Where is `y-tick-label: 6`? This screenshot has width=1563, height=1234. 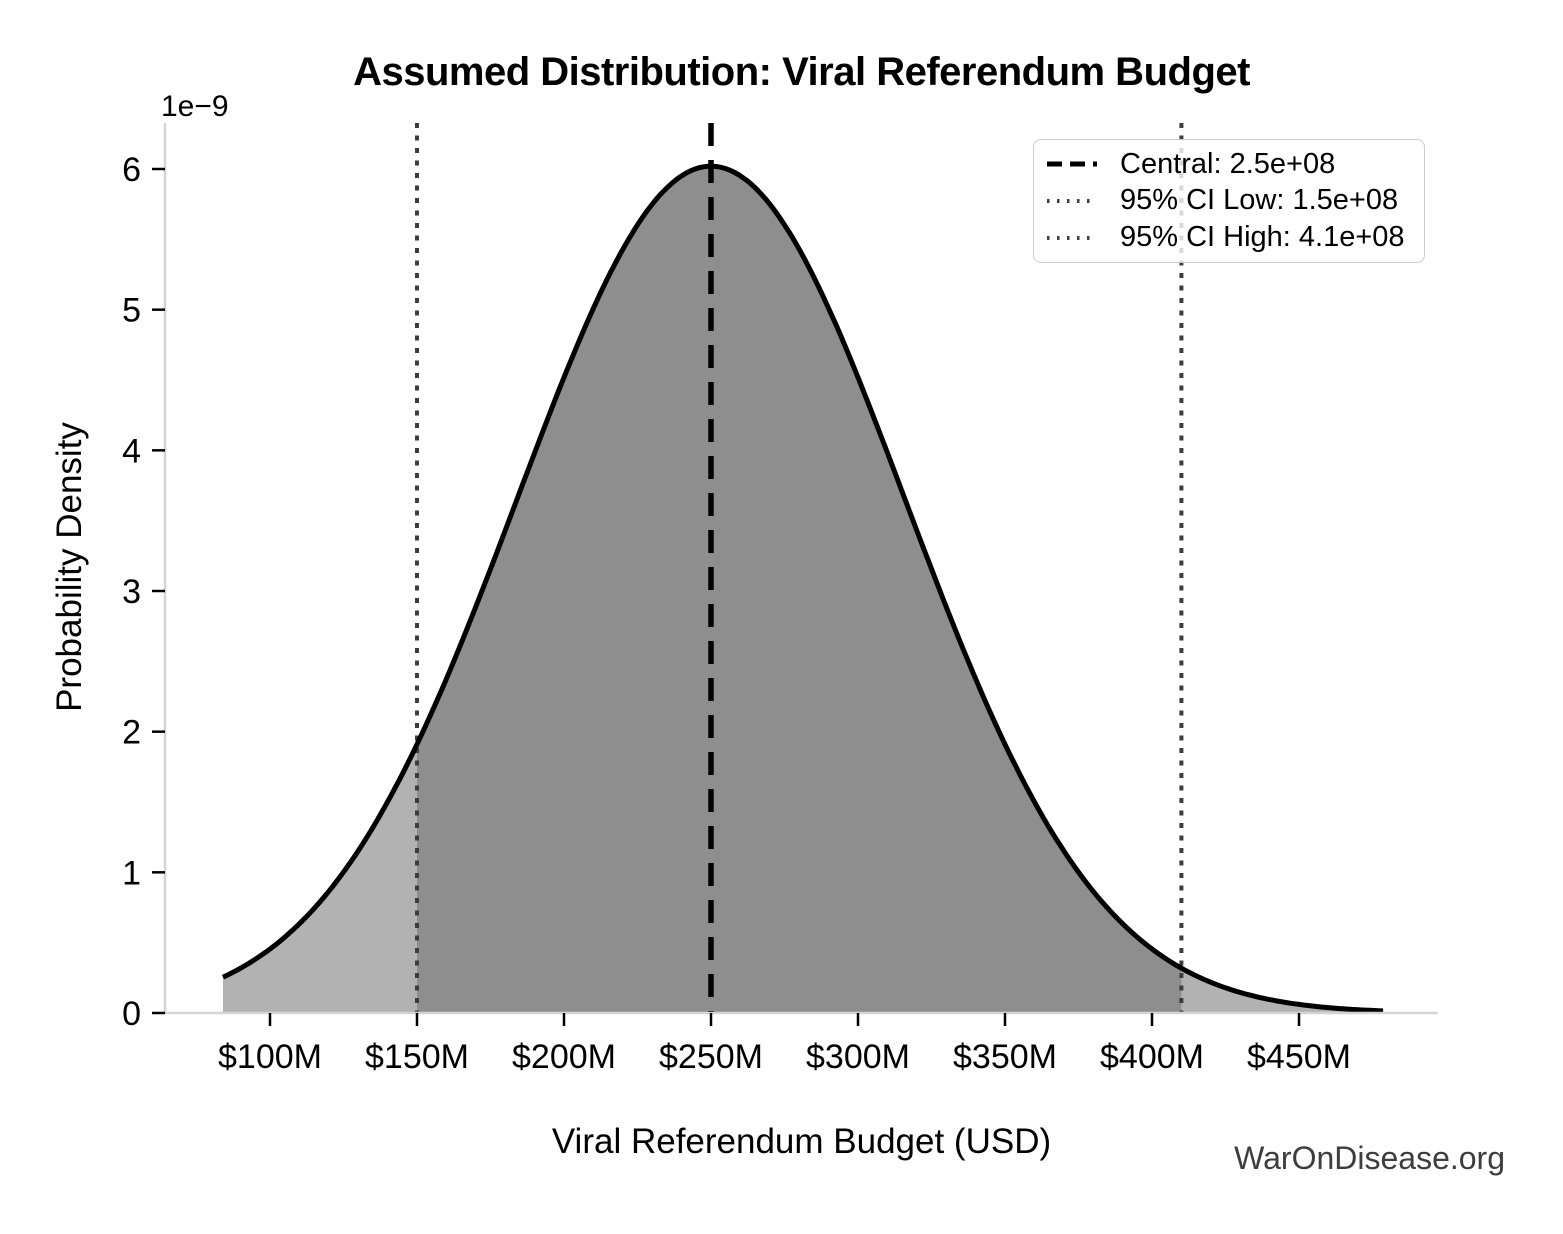 y-tick-label: 6 is located at coordinates (131, 170).